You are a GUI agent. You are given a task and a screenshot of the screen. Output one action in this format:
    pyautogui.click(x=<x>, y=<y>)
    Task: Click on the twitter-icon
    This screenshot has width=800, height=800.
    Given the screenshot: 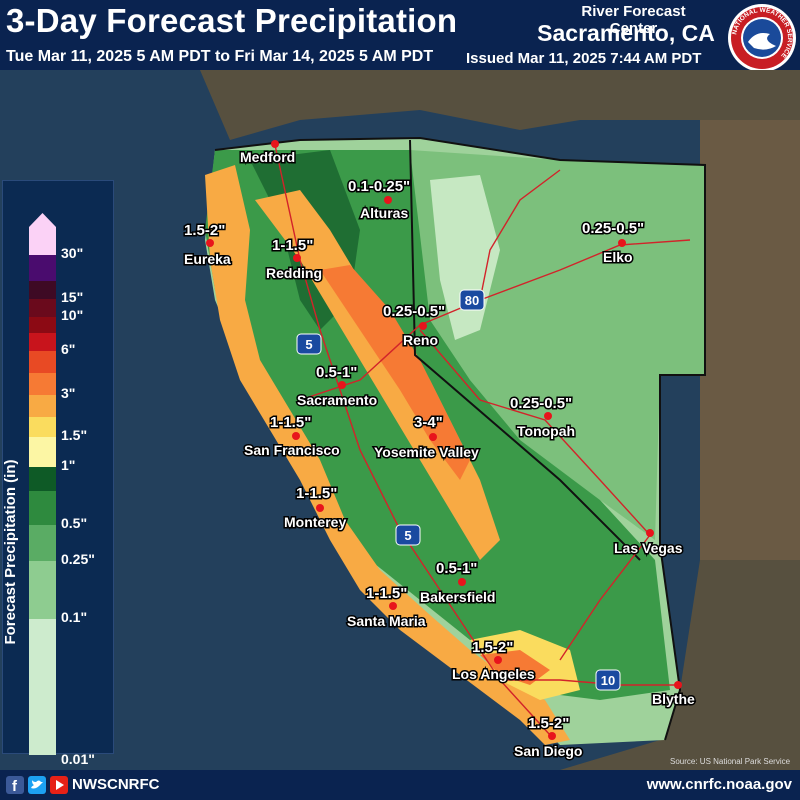 What is the action you would take?
    pyautogui.click(x=37, y=785)
    